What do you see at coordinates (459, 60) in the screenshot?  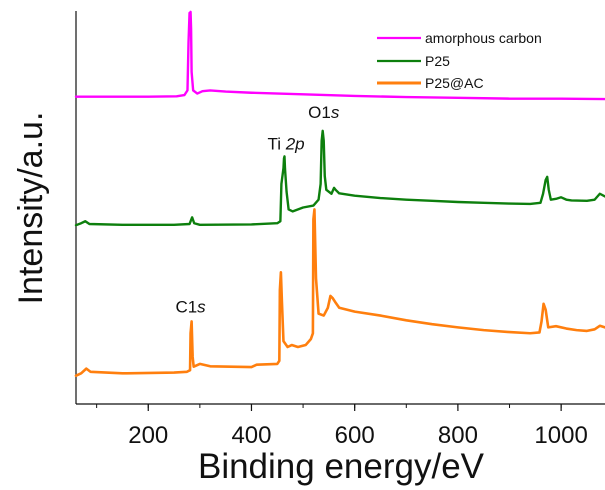 I see `legend: amorphous carbon P25 P25@AC` at bounding box center [459, 60].